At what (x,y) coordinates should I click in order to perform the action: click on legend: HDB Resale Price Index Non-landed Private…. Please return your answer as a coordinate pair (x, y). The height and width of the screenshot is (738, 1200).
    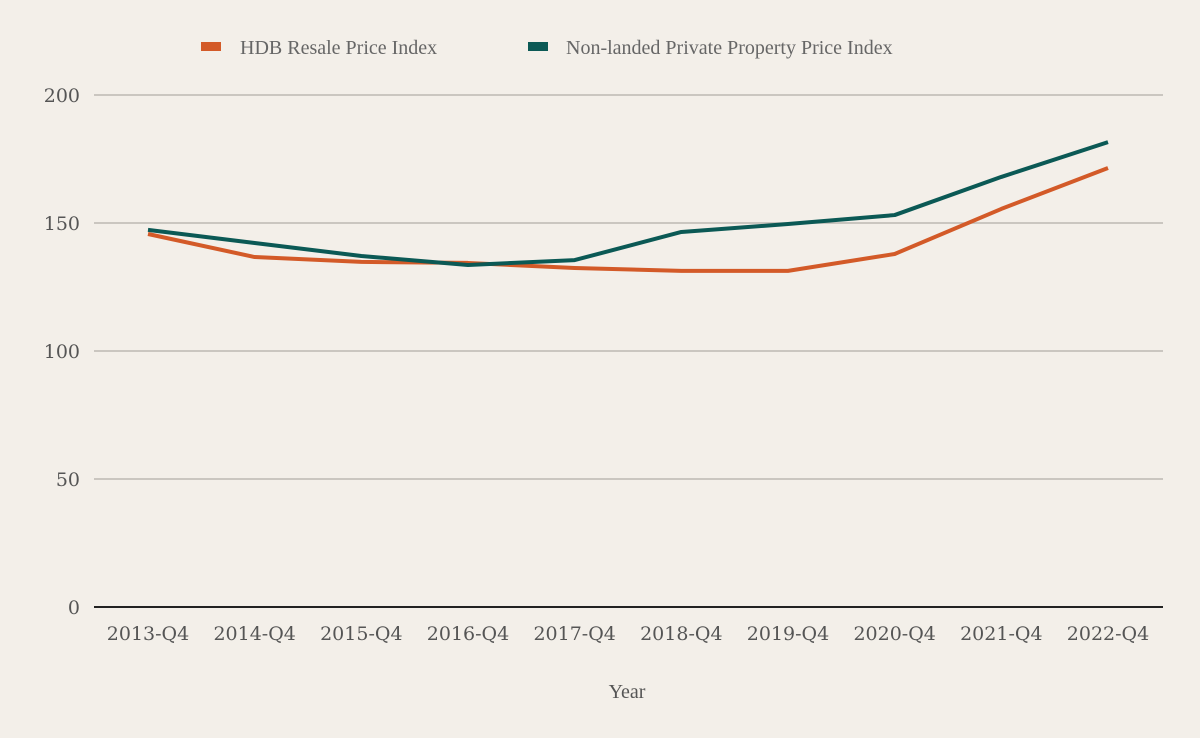
    Looking at the image, I should click on (547, 48).